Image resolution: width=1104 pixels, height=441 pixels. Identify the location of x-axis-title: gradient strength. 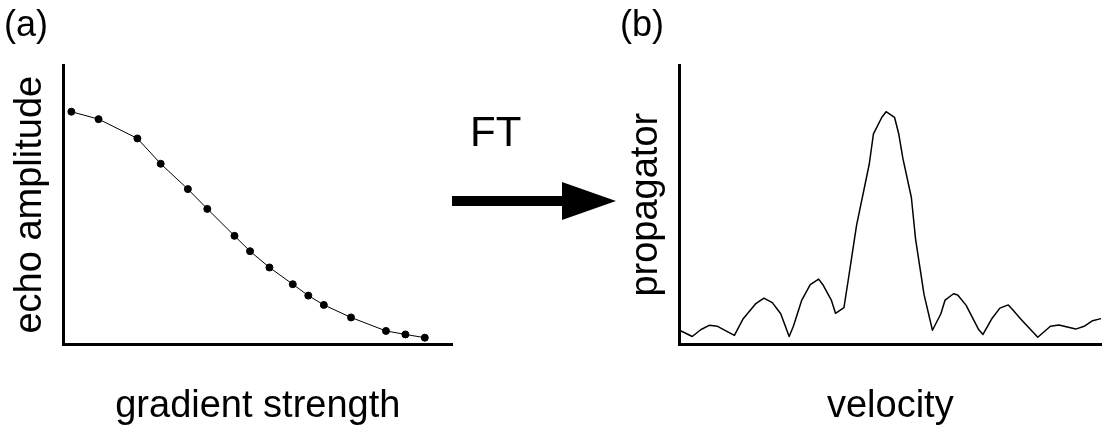
(258, 403).